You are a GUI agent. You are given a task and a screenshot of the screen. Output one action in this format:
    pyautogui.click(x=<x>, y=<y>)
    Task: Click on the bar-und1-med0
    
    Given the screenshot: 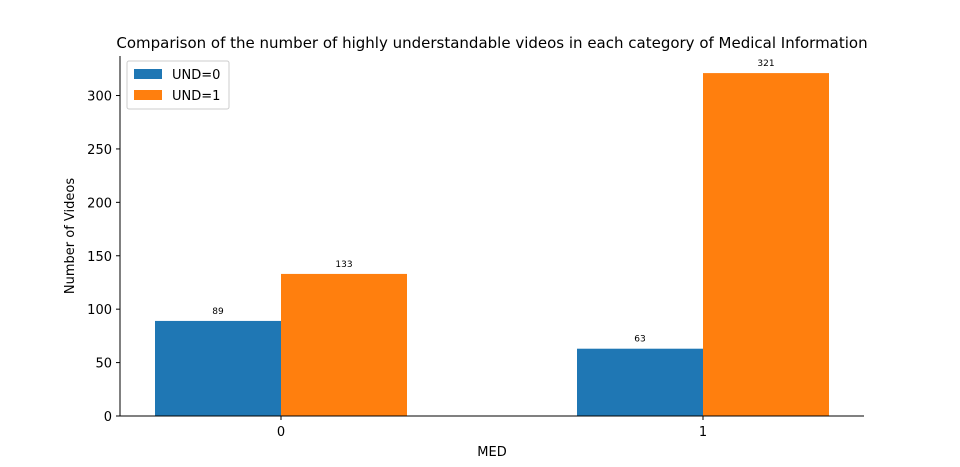 What is the action you would take?
    pyautogui.click(x=344, y=344)
    